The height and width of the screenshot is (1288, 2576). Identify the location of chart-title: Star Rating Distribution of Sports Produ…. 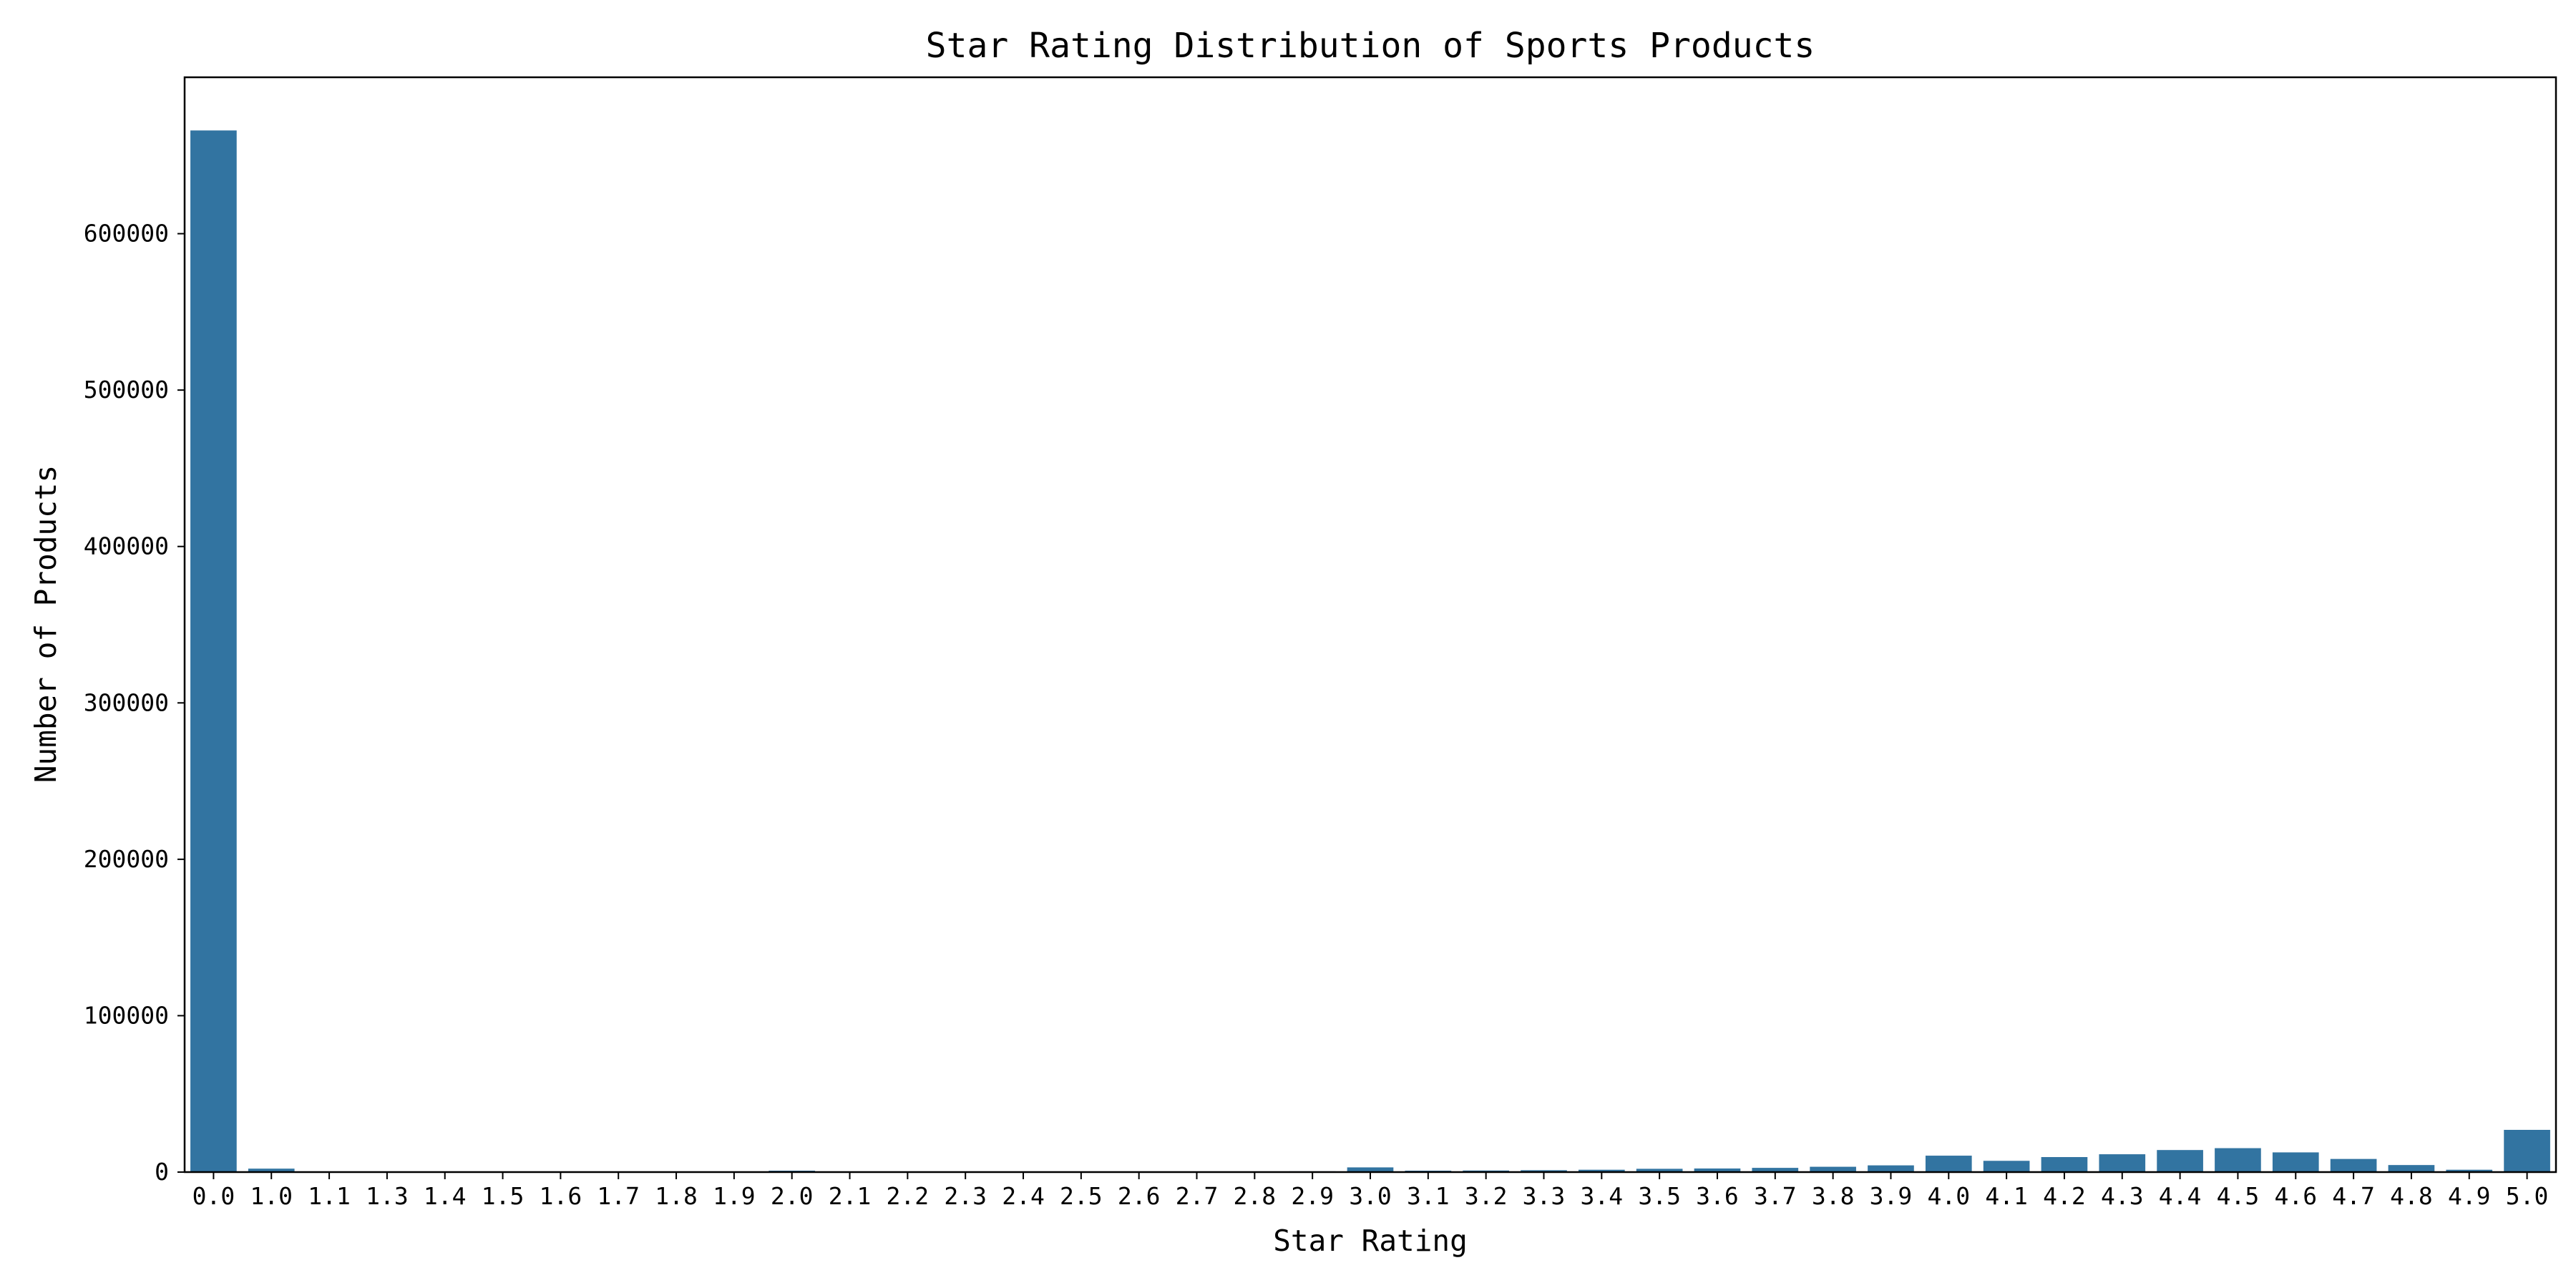
(1370, 46).